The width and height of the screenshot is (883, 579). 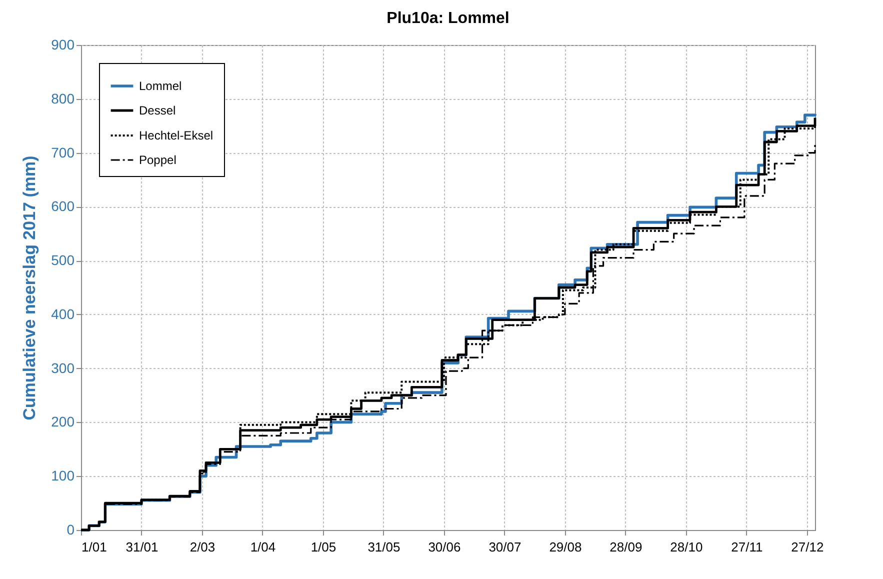 What do you see at coordinates (384, 547) in the screenshot?
I see `x-tick-label: 31/05` at bounding box center [384, 547].